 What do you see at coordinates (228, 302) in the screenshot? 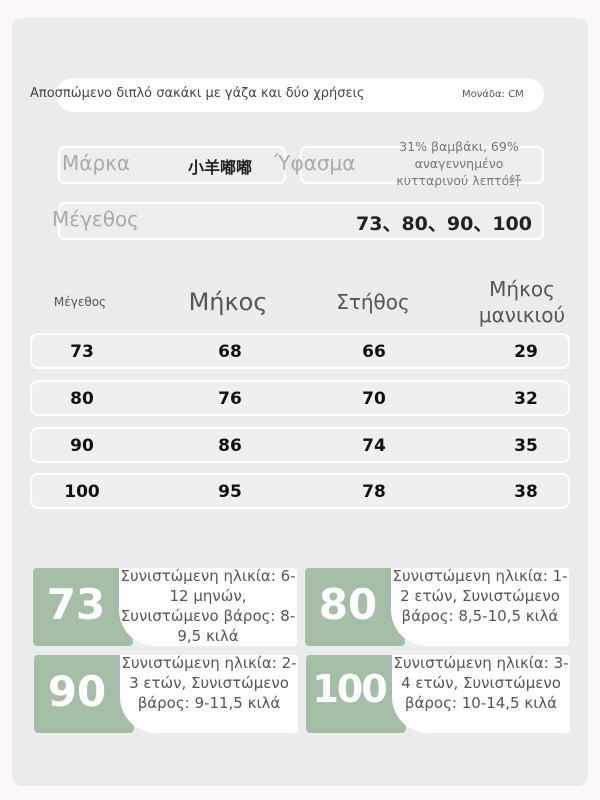
I see `header-length: Μήκος` at bounding box center [228, 302].